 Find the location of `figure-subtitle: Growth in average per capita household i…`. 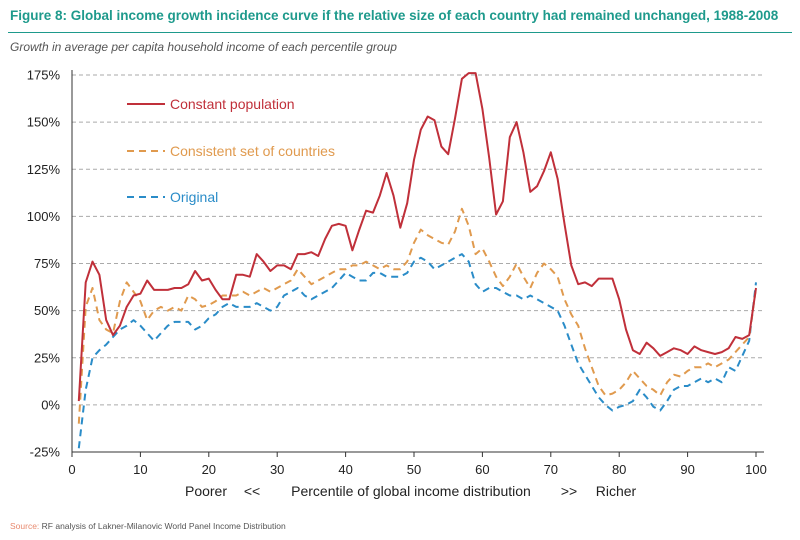

figure-subtitle: Growth in average per capita household i… is located at coordinates (203, 47).